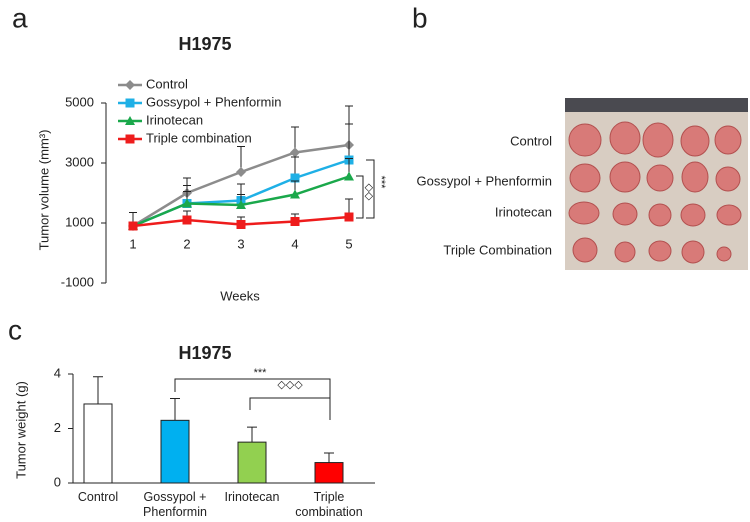  What do you see at coordinates (79, 101) in the screenshot?
I see `y-tick-label: 5000` at bounding box center [79, 101].